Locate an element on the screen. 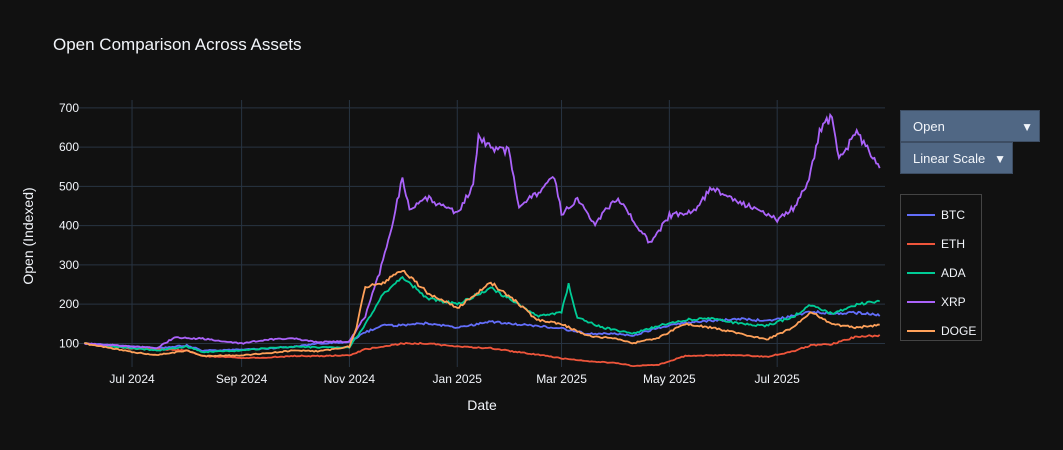 Image resolution: width=1063 pixels, height=450 pixels. y-axis-title: Open (Indexed) is located at coordinates (28, 235).